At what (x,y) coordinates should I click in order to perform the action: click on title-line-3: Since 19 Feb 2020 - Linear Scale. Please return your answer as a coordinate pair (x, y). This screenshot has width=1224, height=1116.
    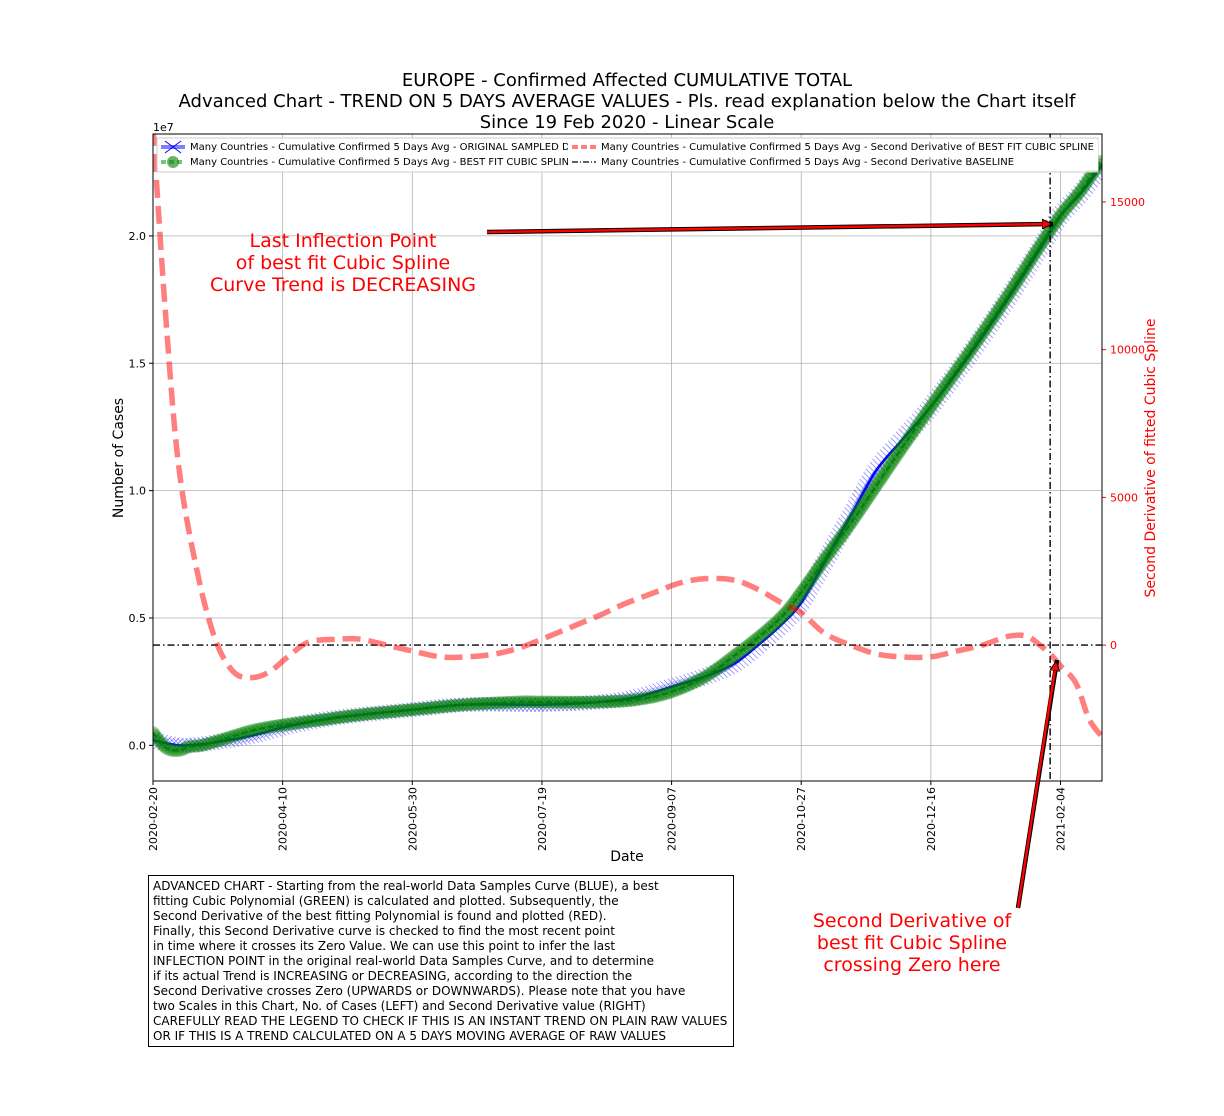
    Looking at the image, I should click on (627, 122).